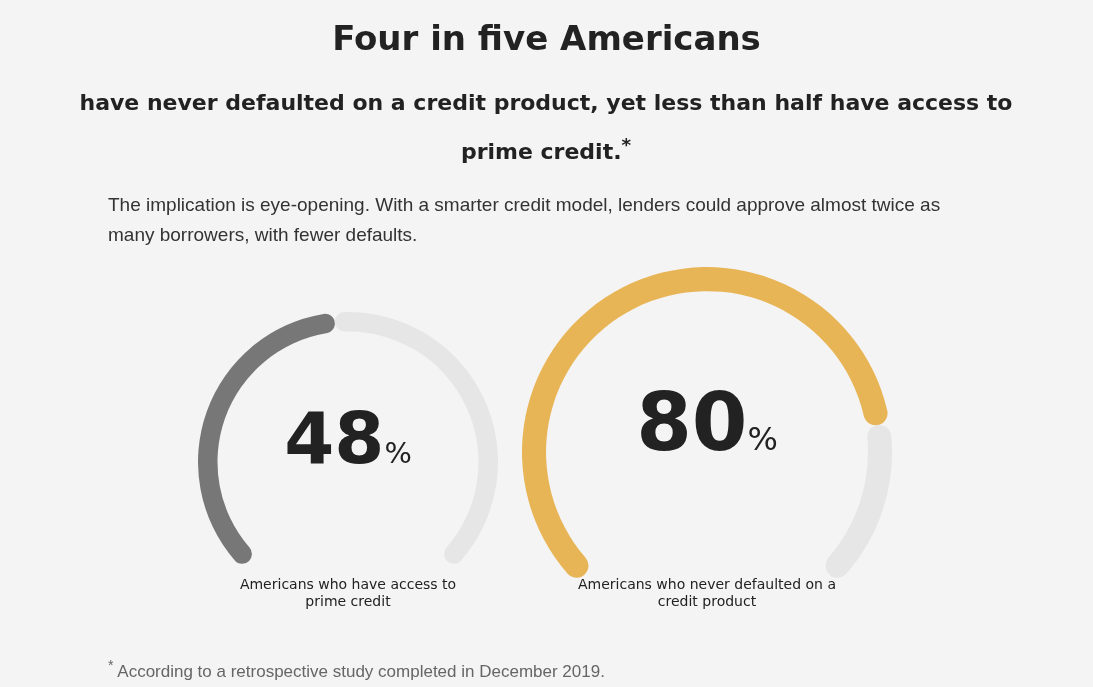 The image size is (1093, 687). What do you see at coordinates (546, 38) in the screenshot?
I see `chart-title: Four in five Americans` at bounding box center [546, 38].